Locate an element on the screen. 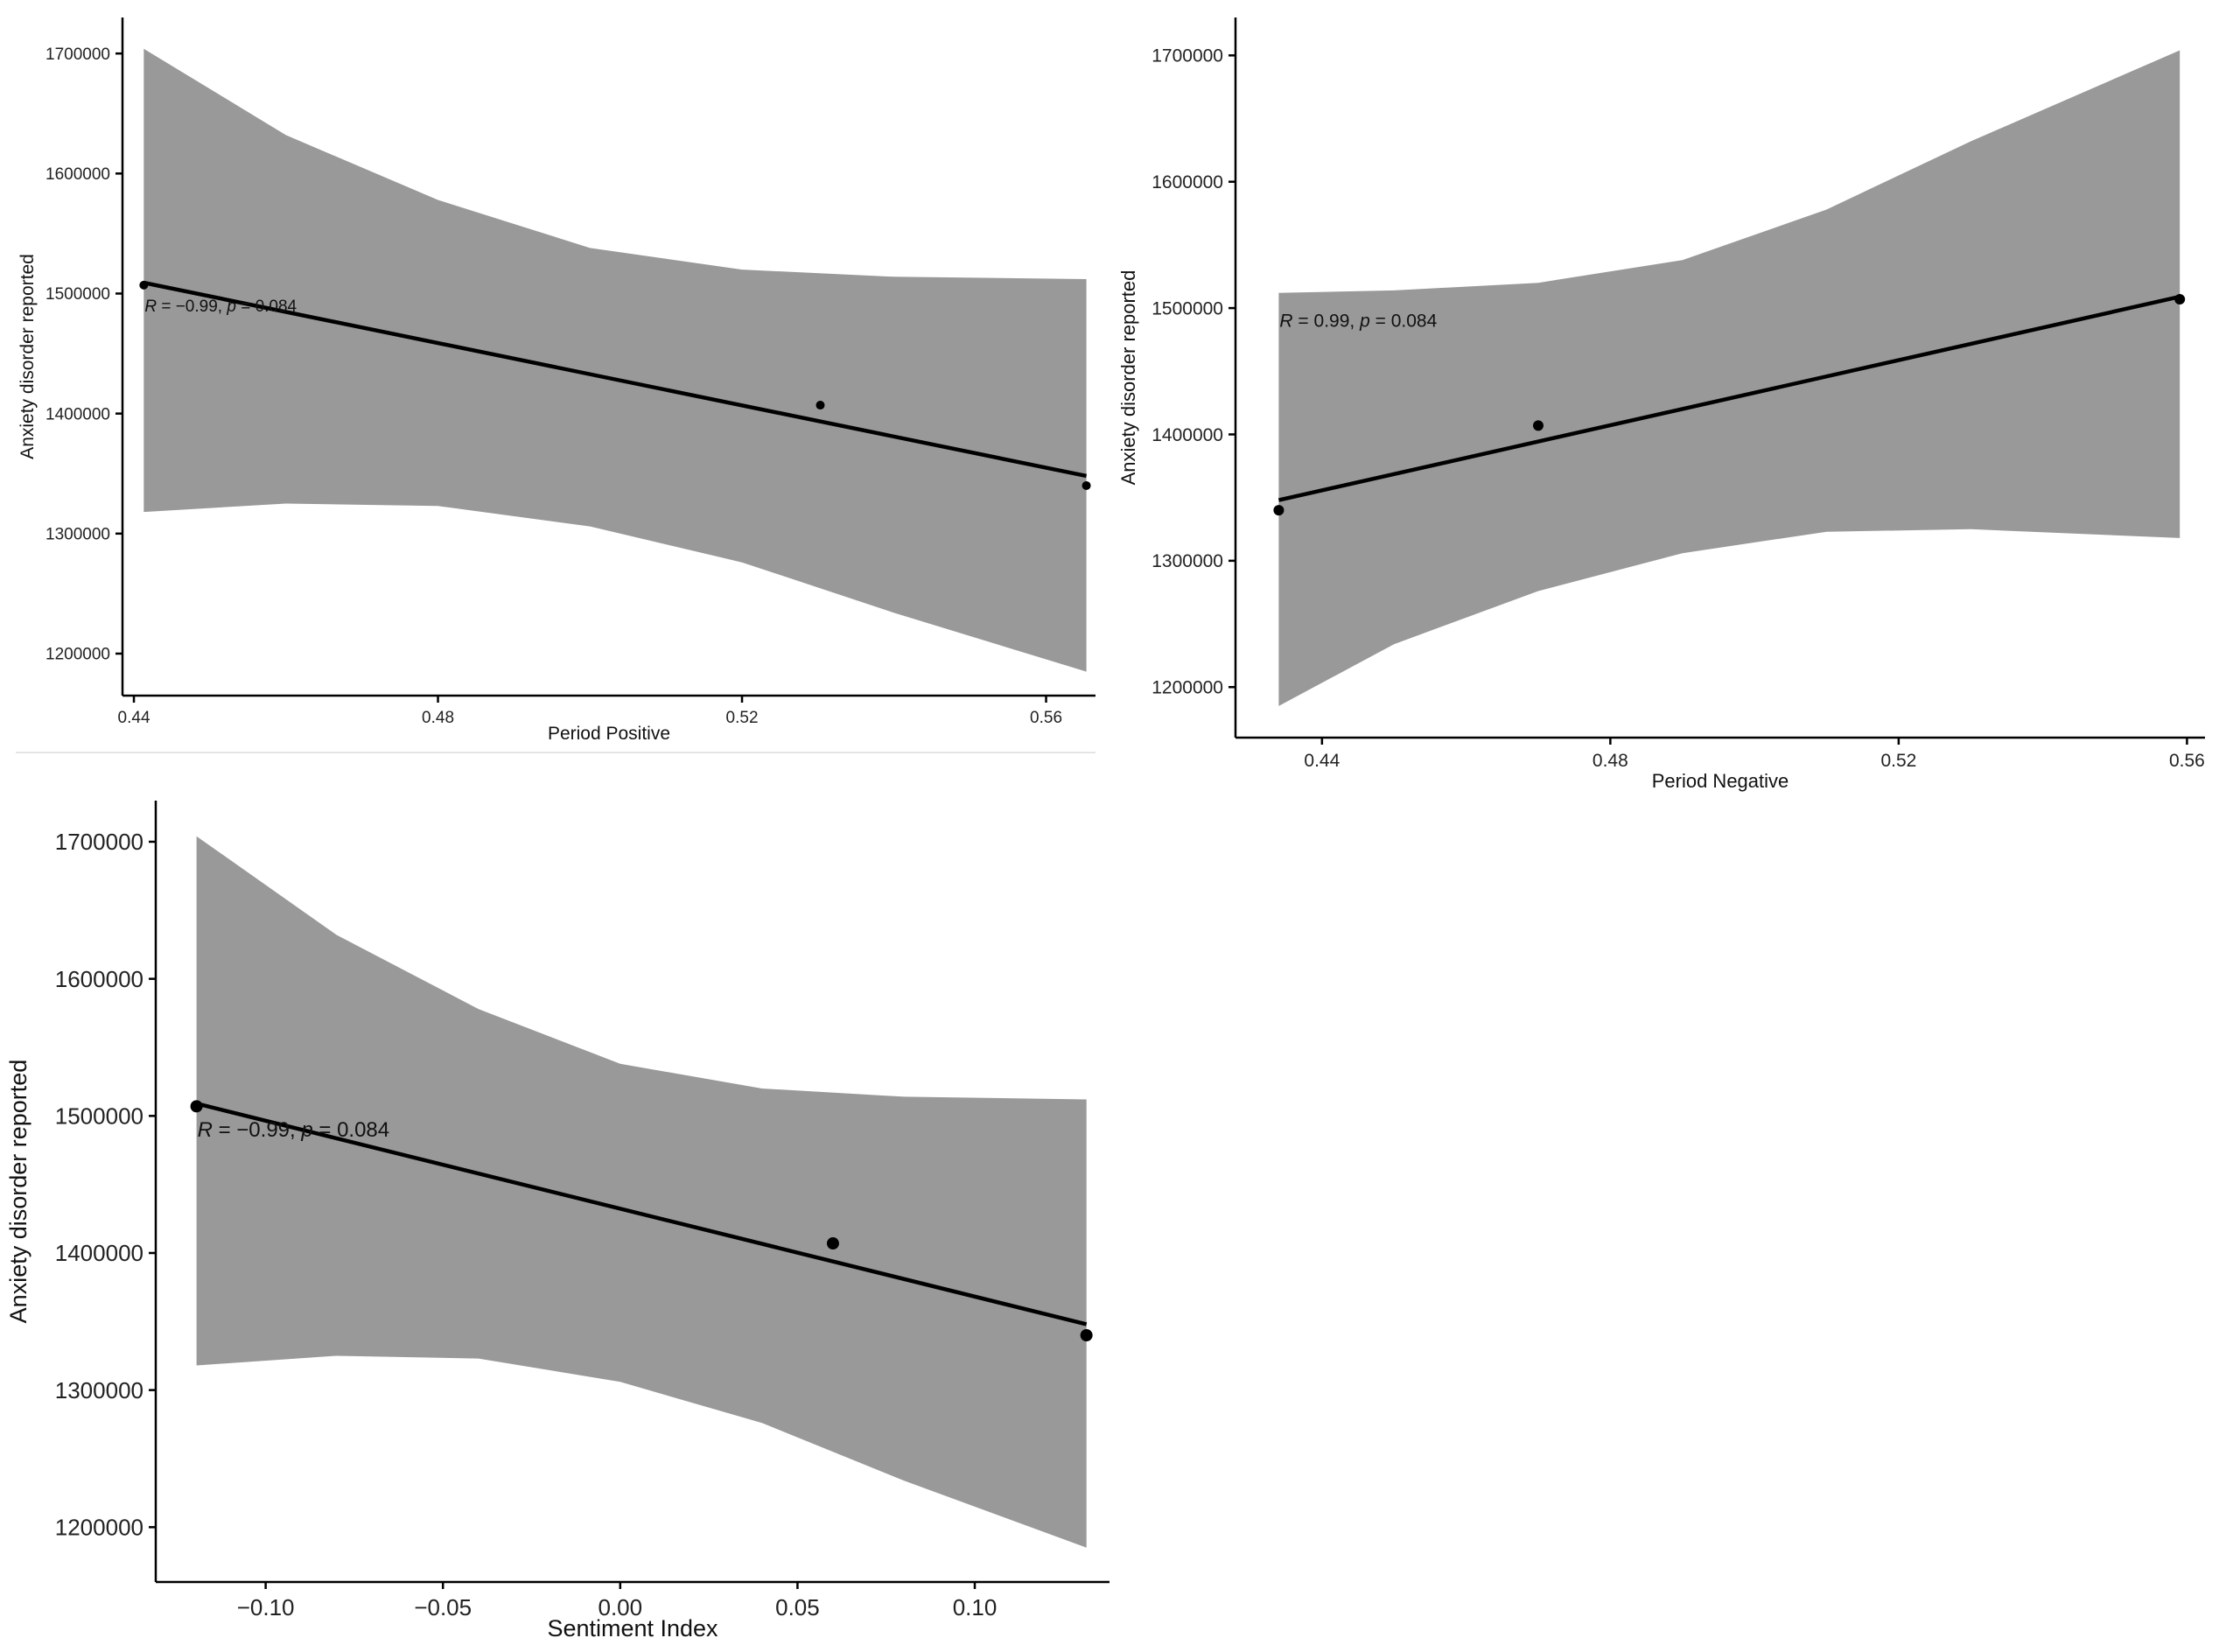  x-axis-title: Period Positive is located at coordinates (609, 734).